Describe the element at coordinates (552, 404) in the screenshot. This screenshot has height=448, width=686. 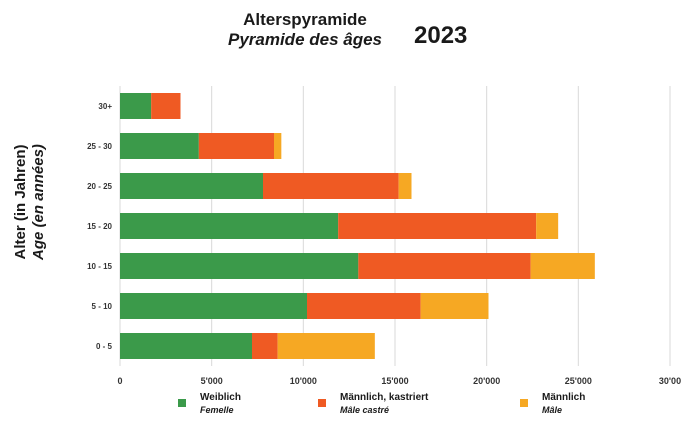
I see `legend-item-maennlich: Männlich Mâle` at that location.